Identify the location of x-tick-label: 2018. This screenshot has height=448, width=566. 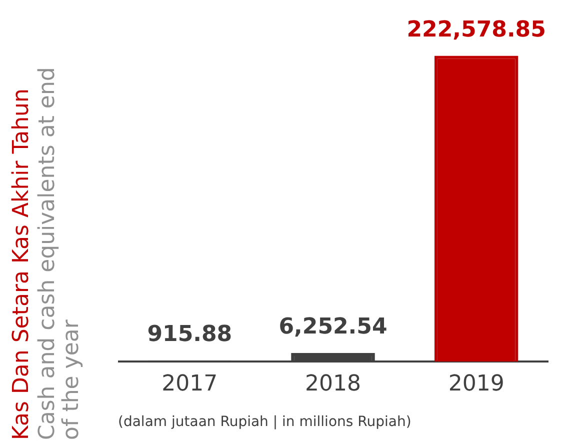
(333, 384).